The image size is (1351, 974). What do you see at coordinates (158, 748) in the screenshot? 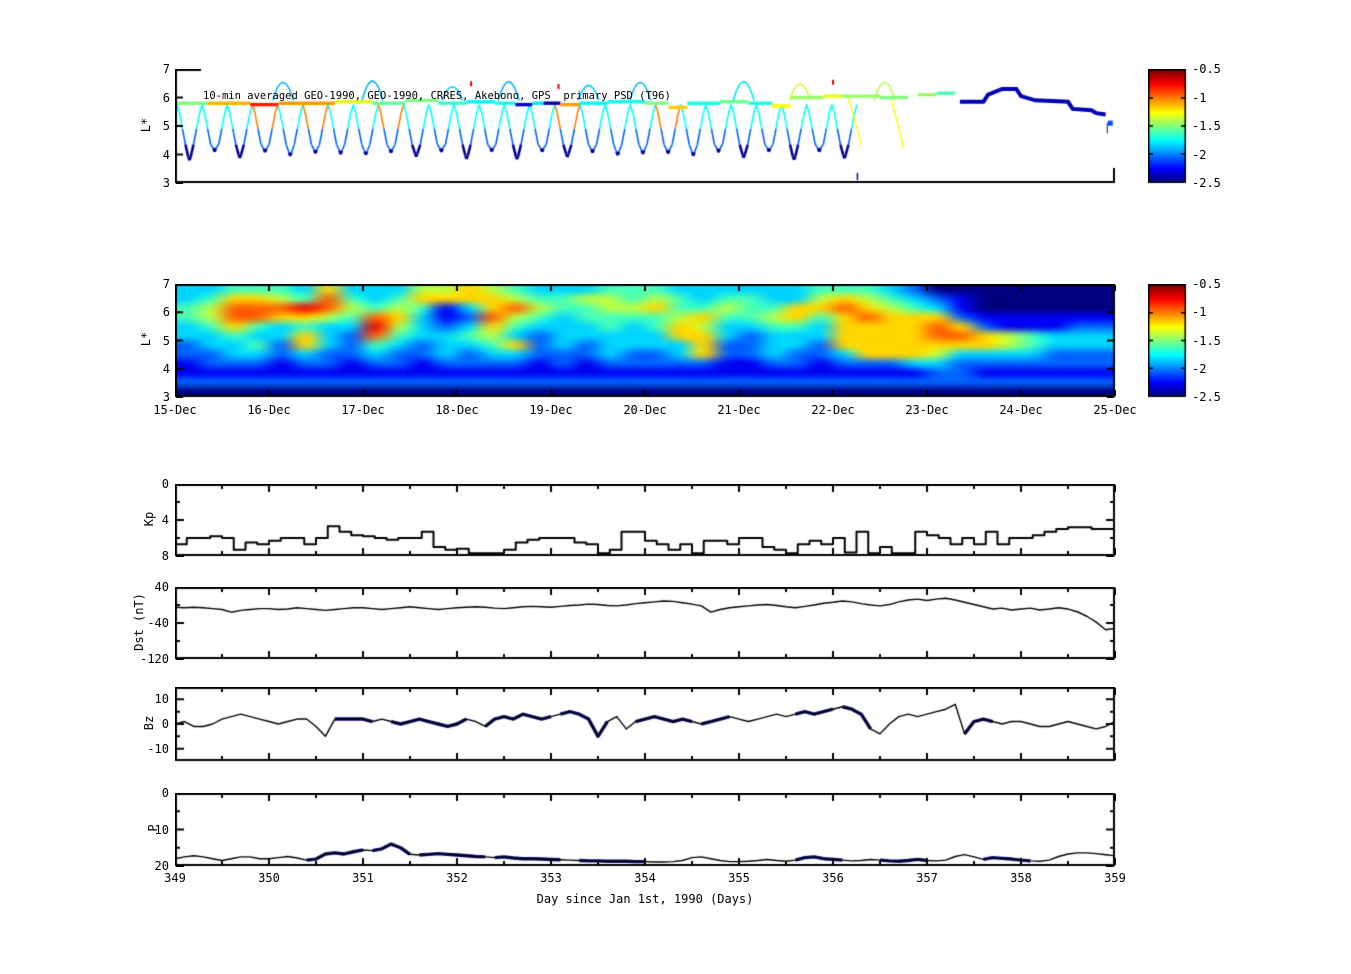
I see `y-tick-label-bz: -10` at bounding box center [158, 748].